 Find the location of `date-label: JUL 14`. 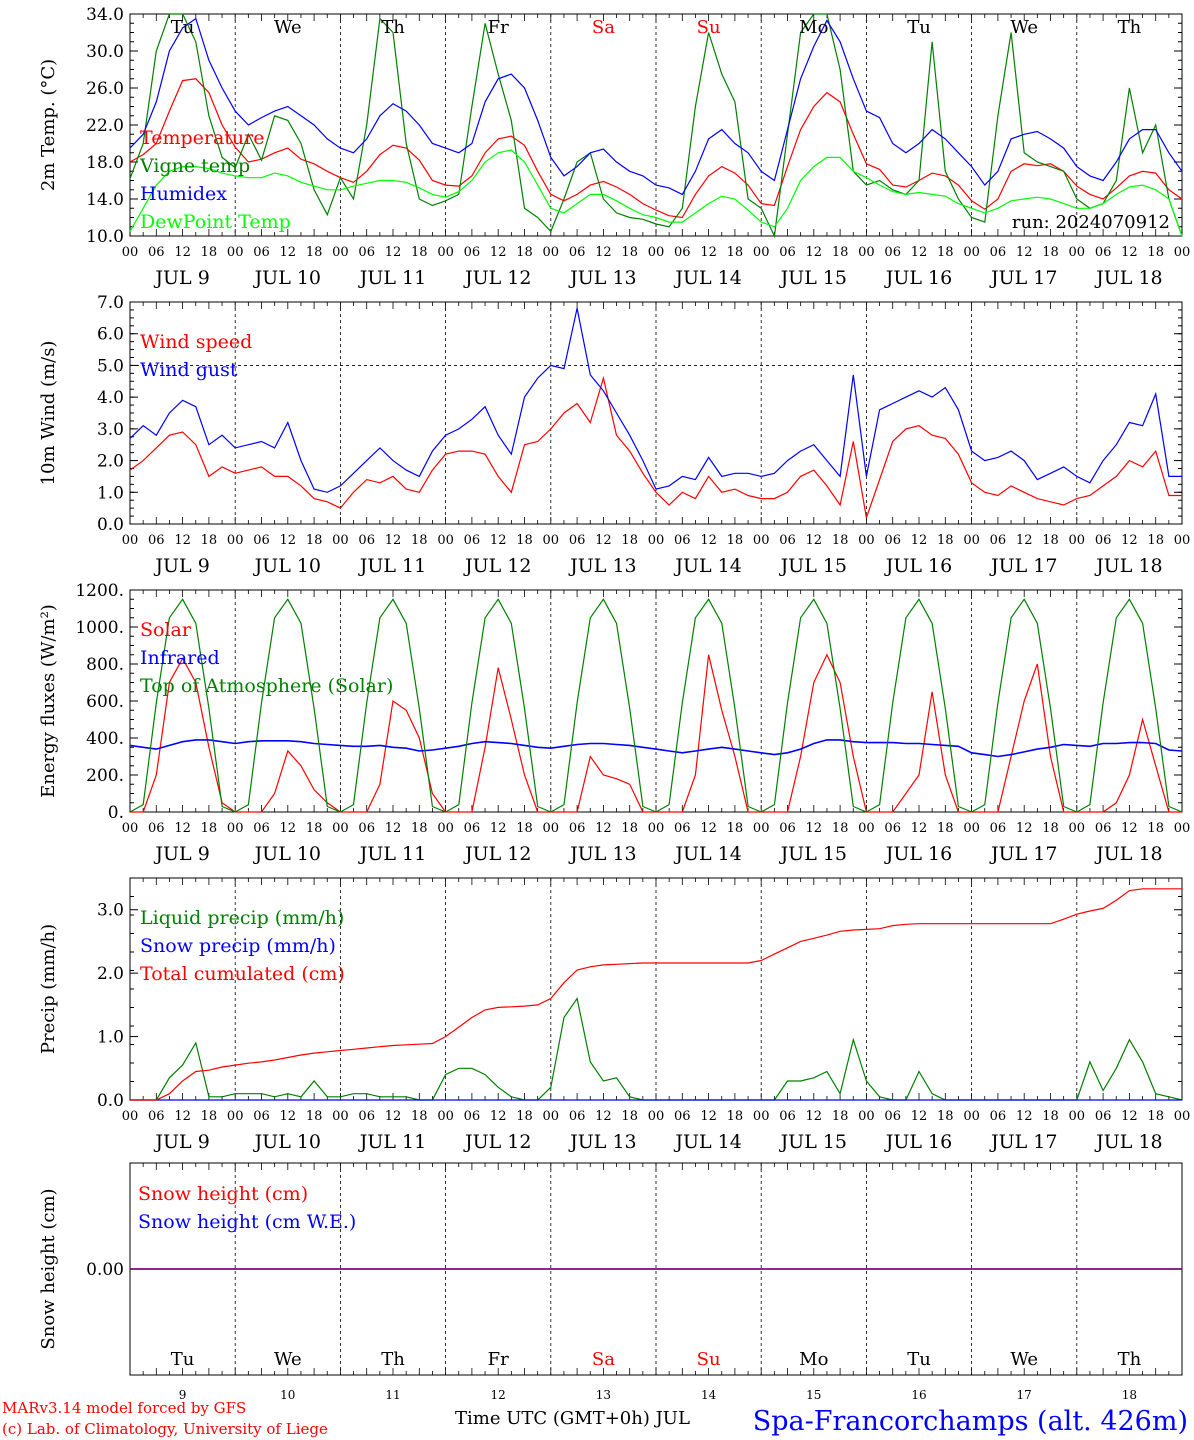

date-label: JUL 14 is located at coordinates (707, 854).